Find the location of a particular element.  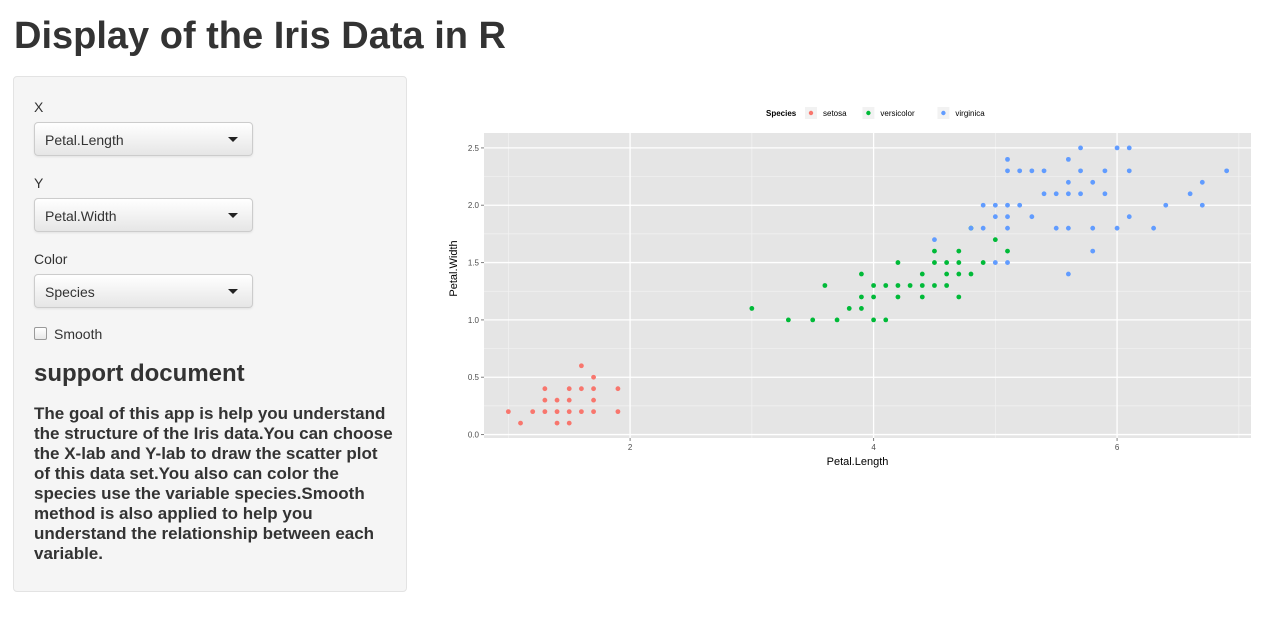

legend-marker-setosa is located at coordinates (811, 113).